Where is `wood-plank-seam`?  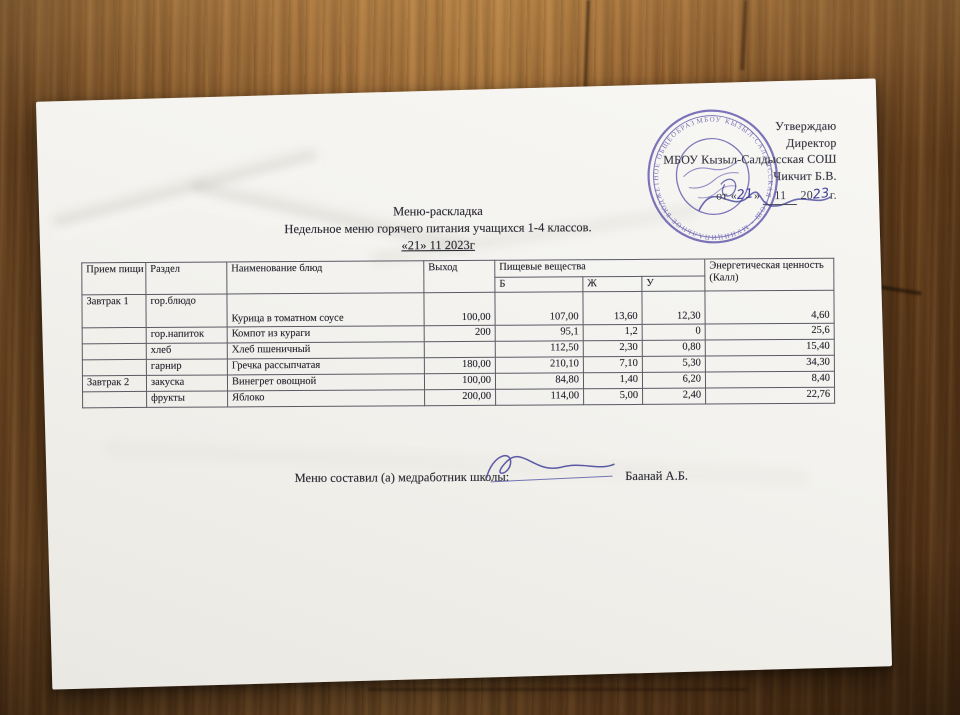
wood-plank-seam is located at coordinates (558, 689).